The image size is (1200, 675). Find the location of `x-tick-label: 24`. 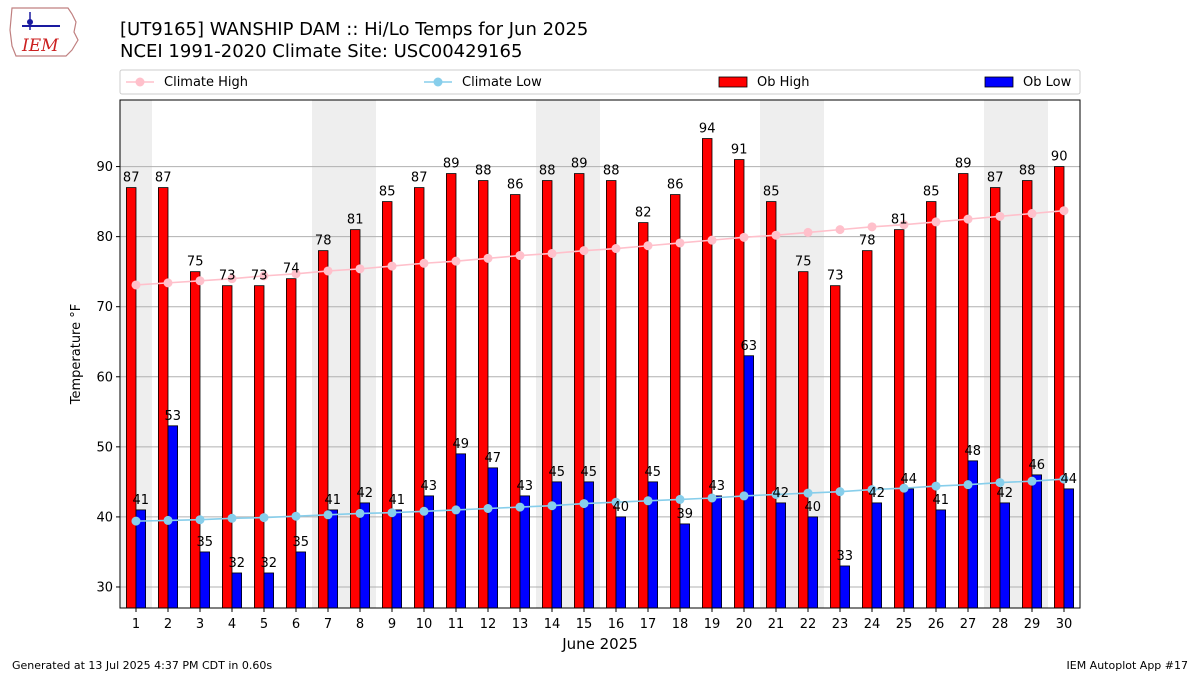

x-tick-label: 24 is located at coordinates (872, 624).